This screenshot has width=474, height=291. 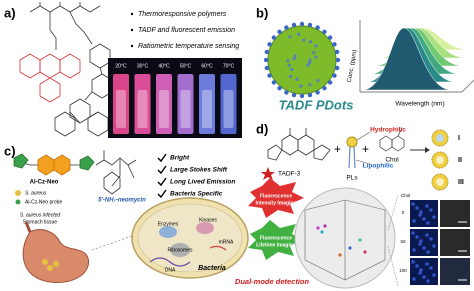 I want to click on y-axis-label: Conc. (ppm), so click(x=353, y=66).